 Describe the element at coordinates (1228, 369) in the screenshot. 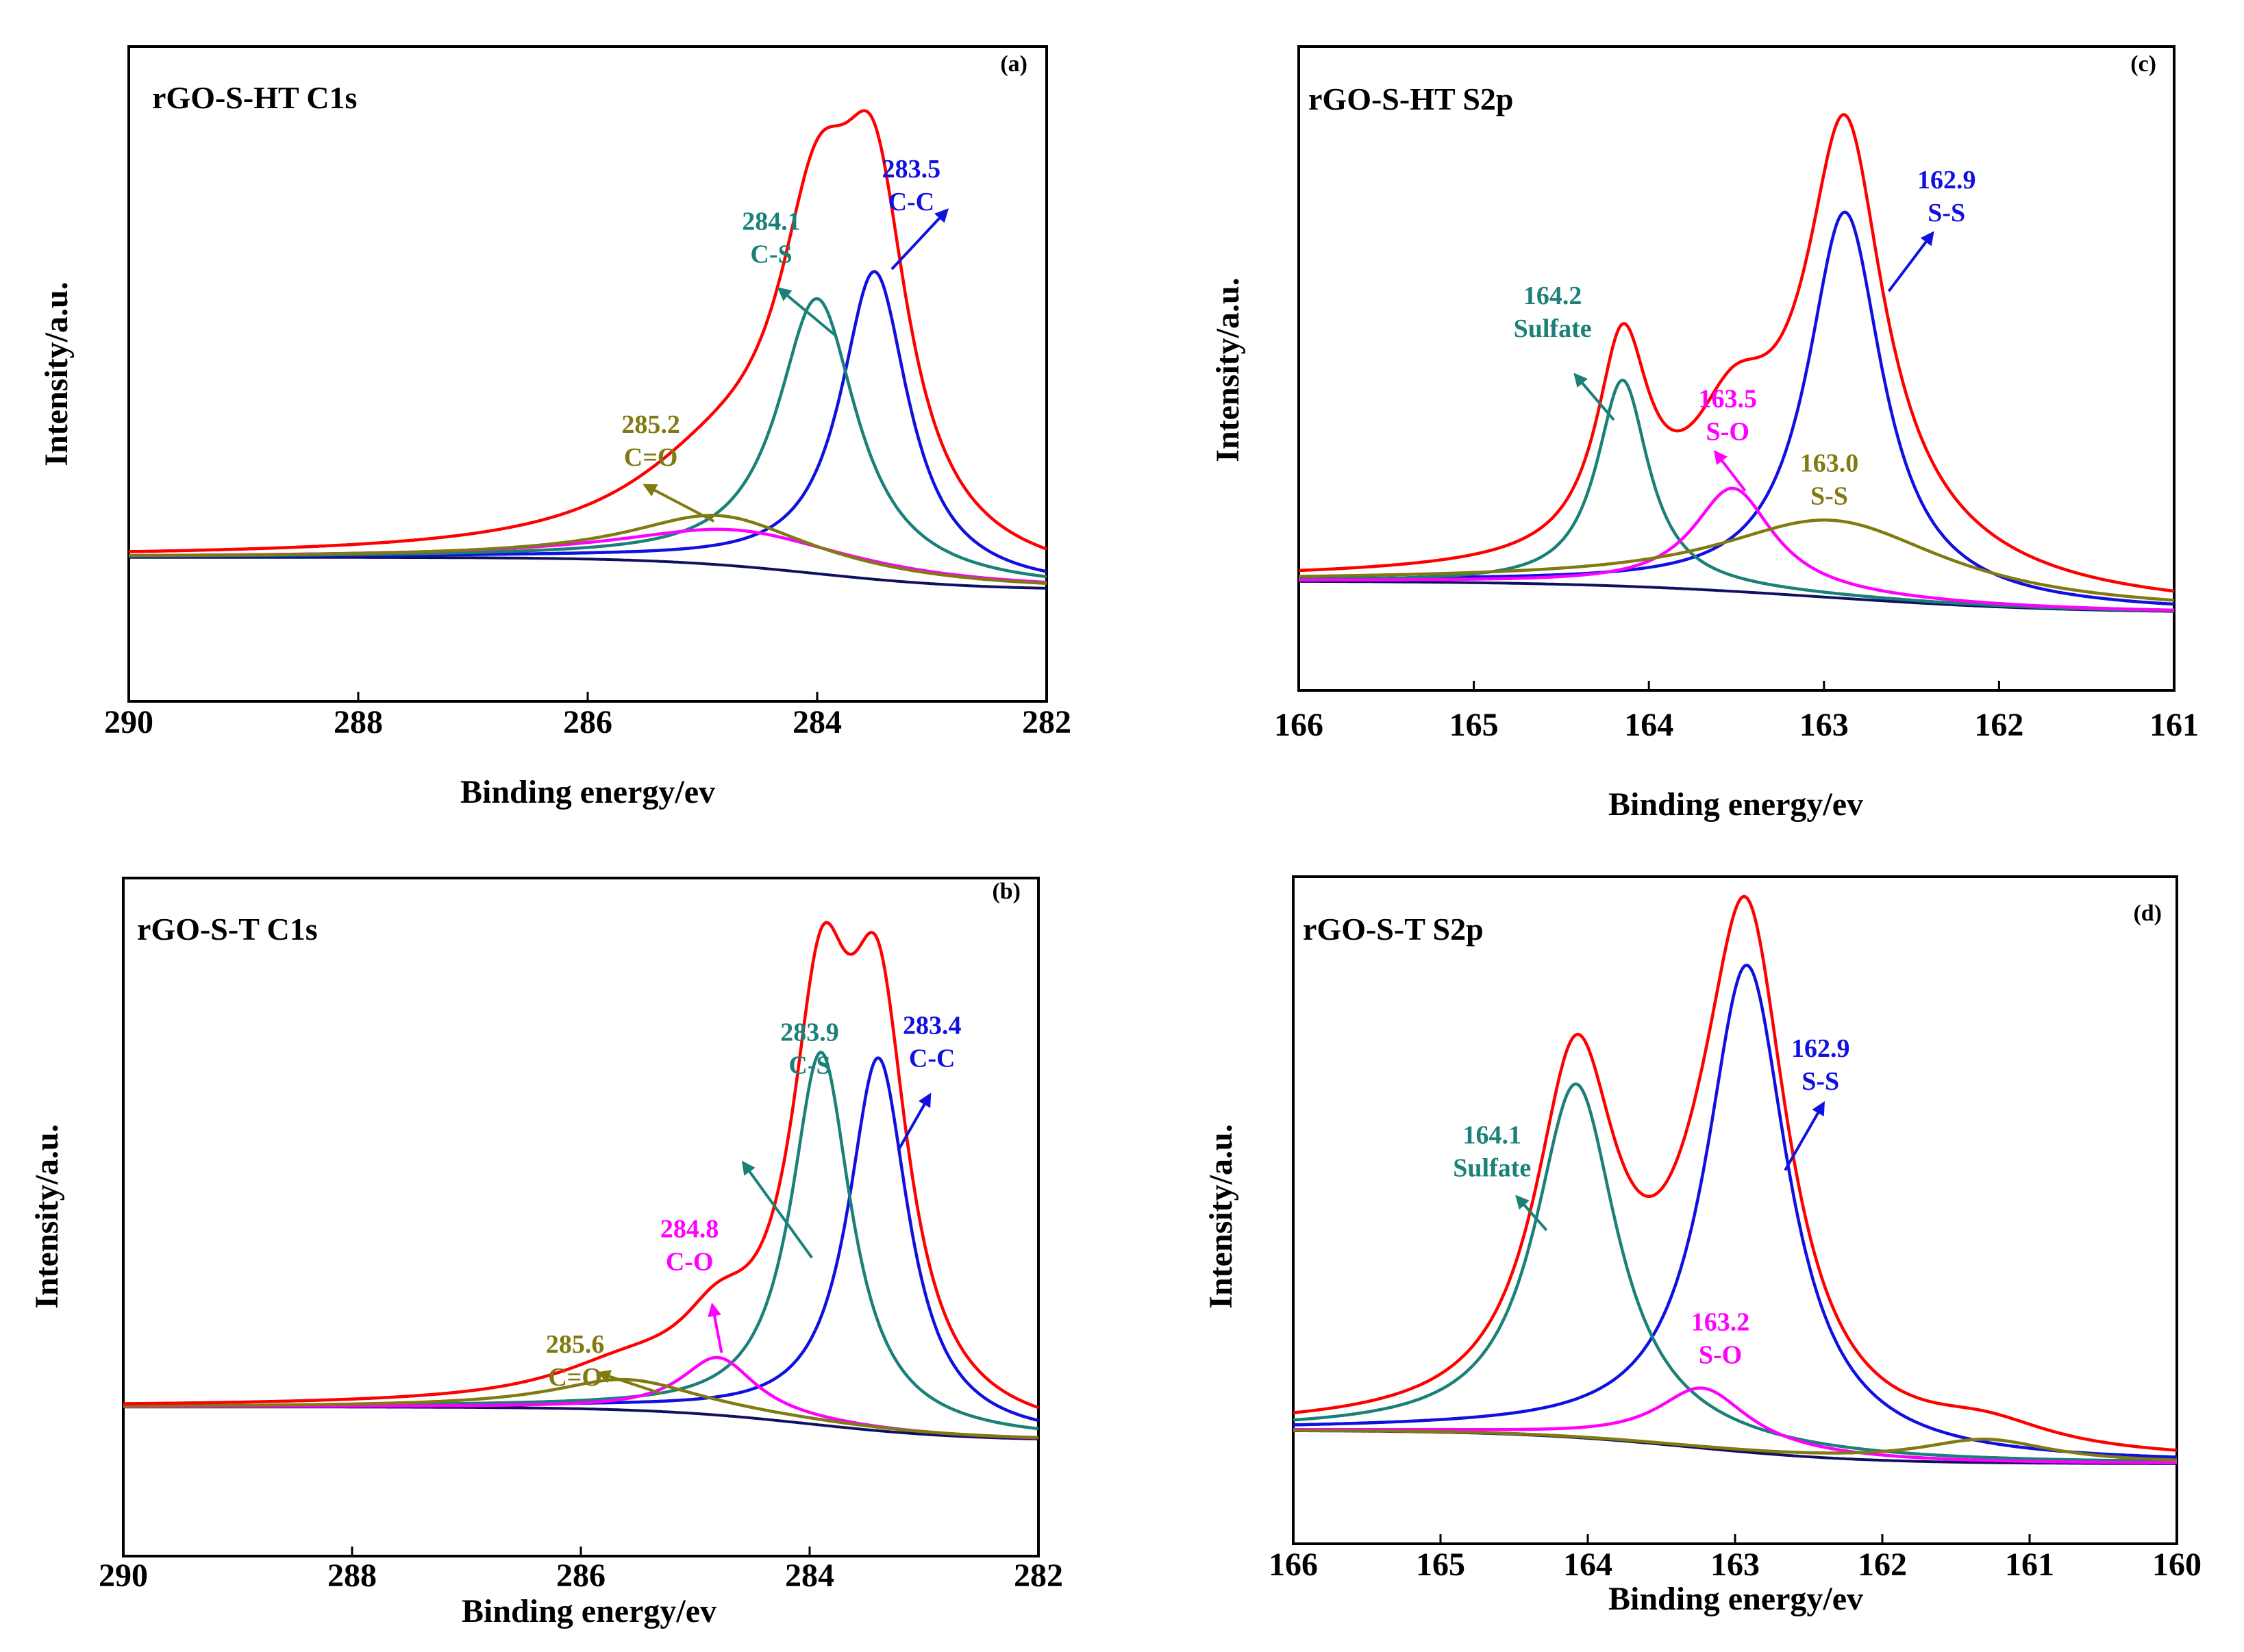

I see `panel-c-ylabel: Intensity/a.u.` at that location.